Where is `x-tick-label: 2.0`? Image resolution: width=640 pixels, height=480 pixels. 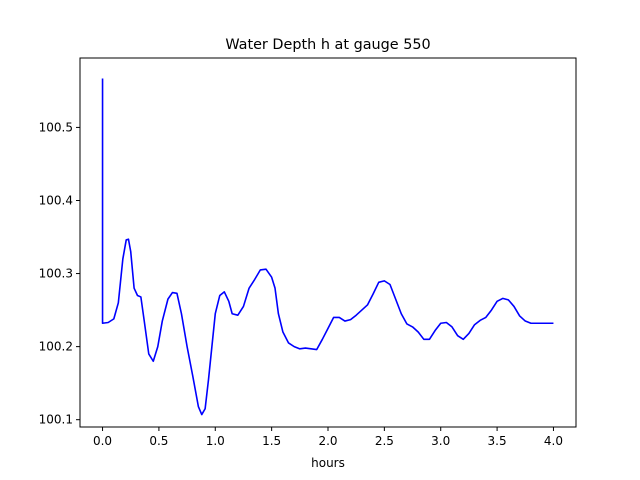 x-tick-label: 2.0 is located at coordinates (327, 441).